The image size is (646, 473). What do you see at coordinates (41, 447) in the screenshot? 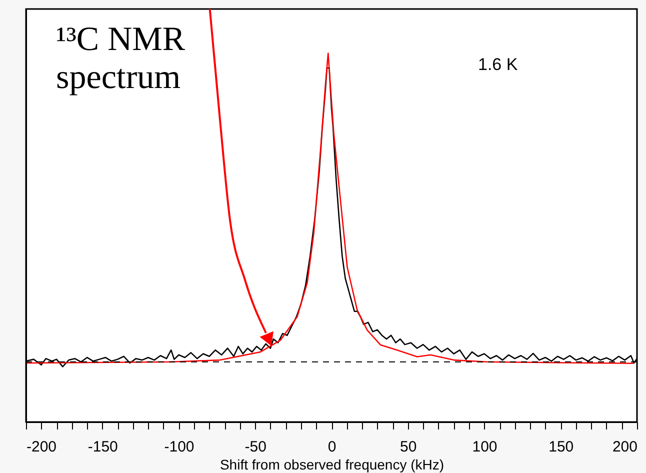
I see `x-tick-label: -200` at bounding box center [41, 447].